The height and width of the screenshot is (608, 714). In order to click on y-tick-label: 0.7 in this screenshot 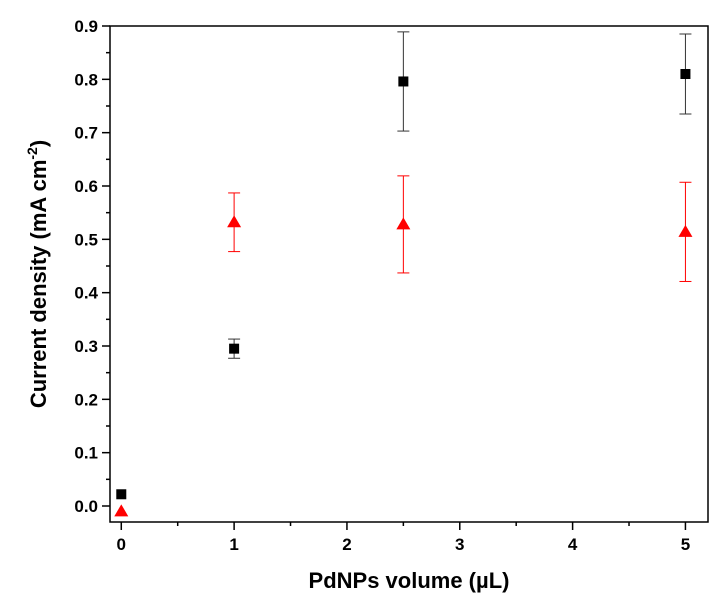, I will do `click(86, 133)`.